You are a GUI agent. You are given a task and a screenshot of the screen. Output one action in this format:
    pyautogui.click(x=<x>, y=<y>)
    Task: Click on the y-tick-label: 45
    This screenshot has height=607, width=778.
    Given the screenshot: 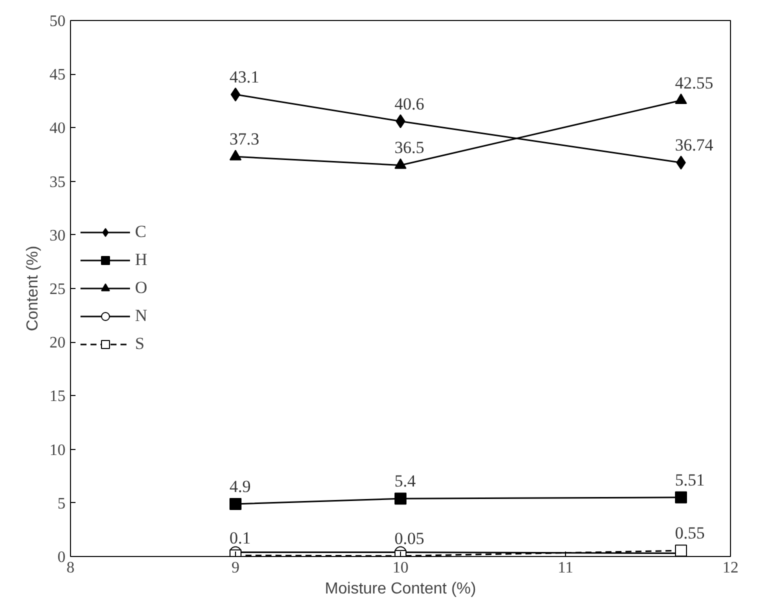 What is the action you would take?
    pyautogui.click(x=58, y=75)
    